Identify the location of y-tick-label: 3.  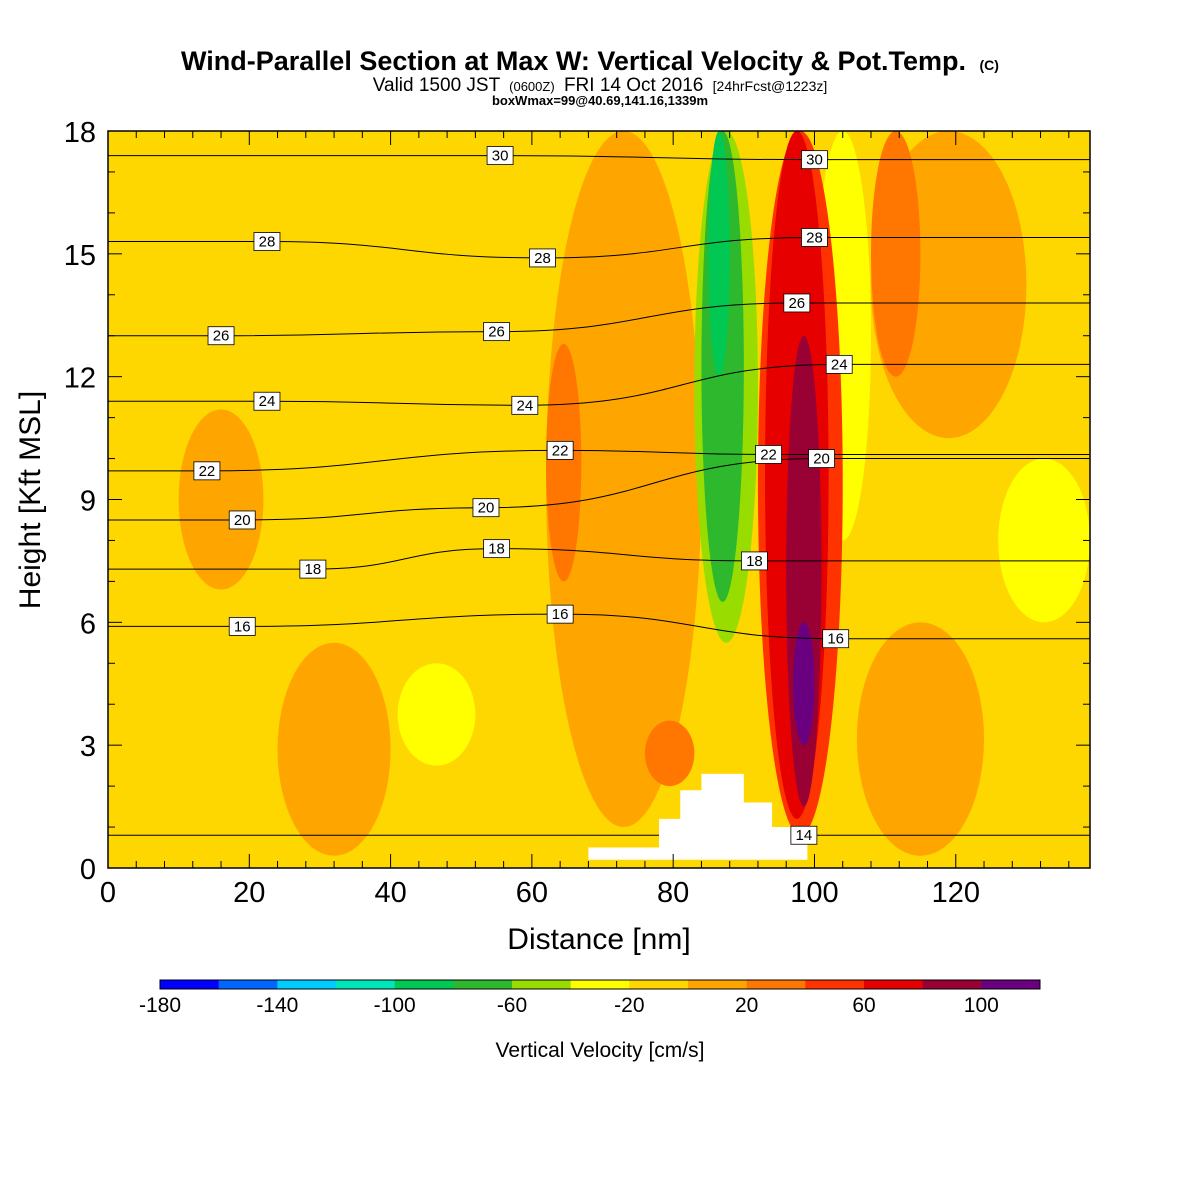
(88, 747).